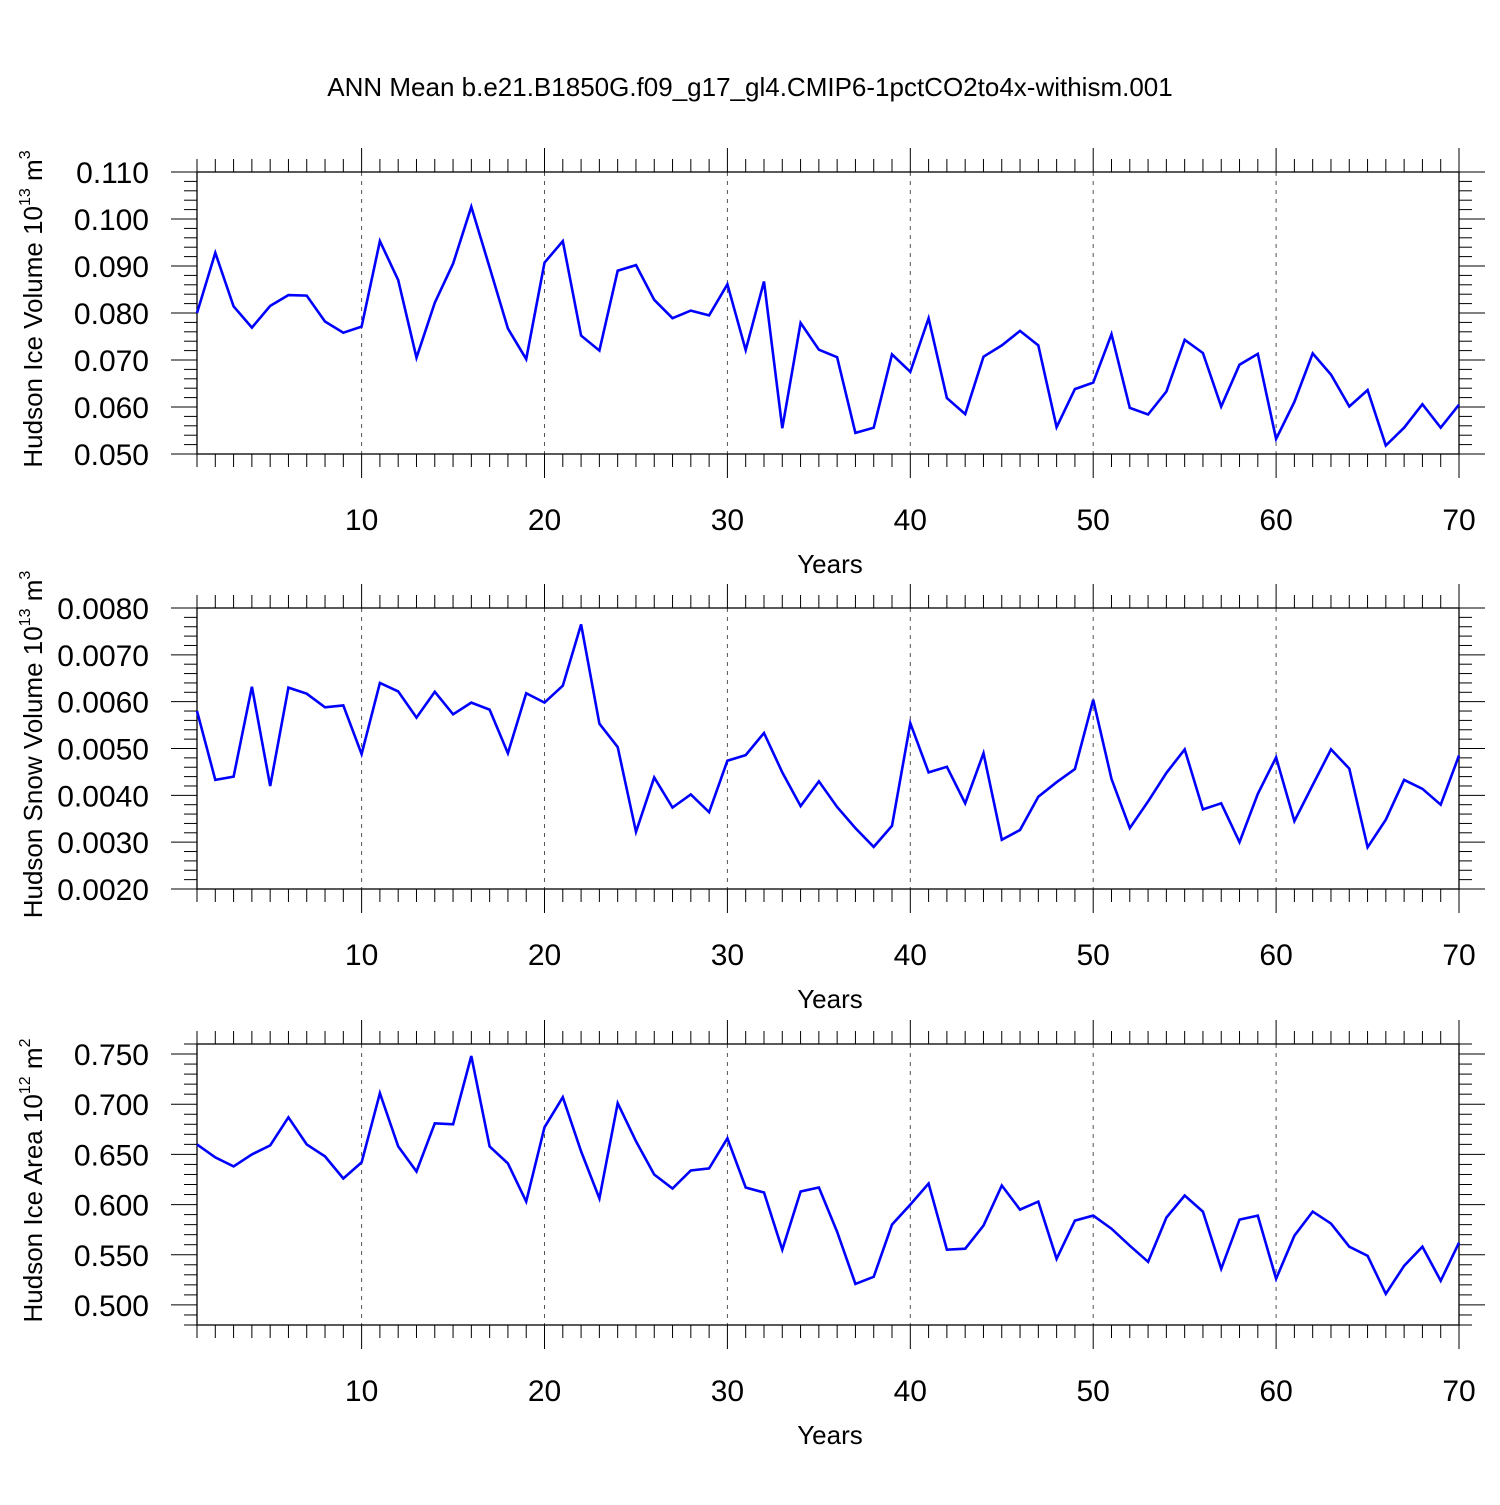  What do you see at coordinates (830, 564) in the screenshot?
I see `x-axis-label: Years` at bounding box center [830, 564].